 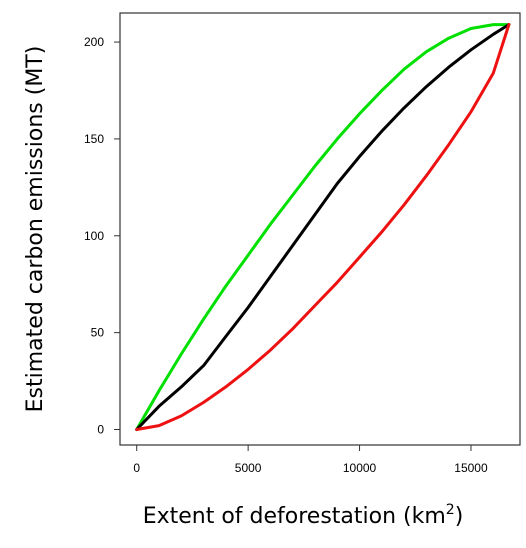 What do you see at coordinates (310, 460) in the screenshot?
I see `x-axis-ticks: 0 5000 10000 15000` at bounding box center [310, 460].